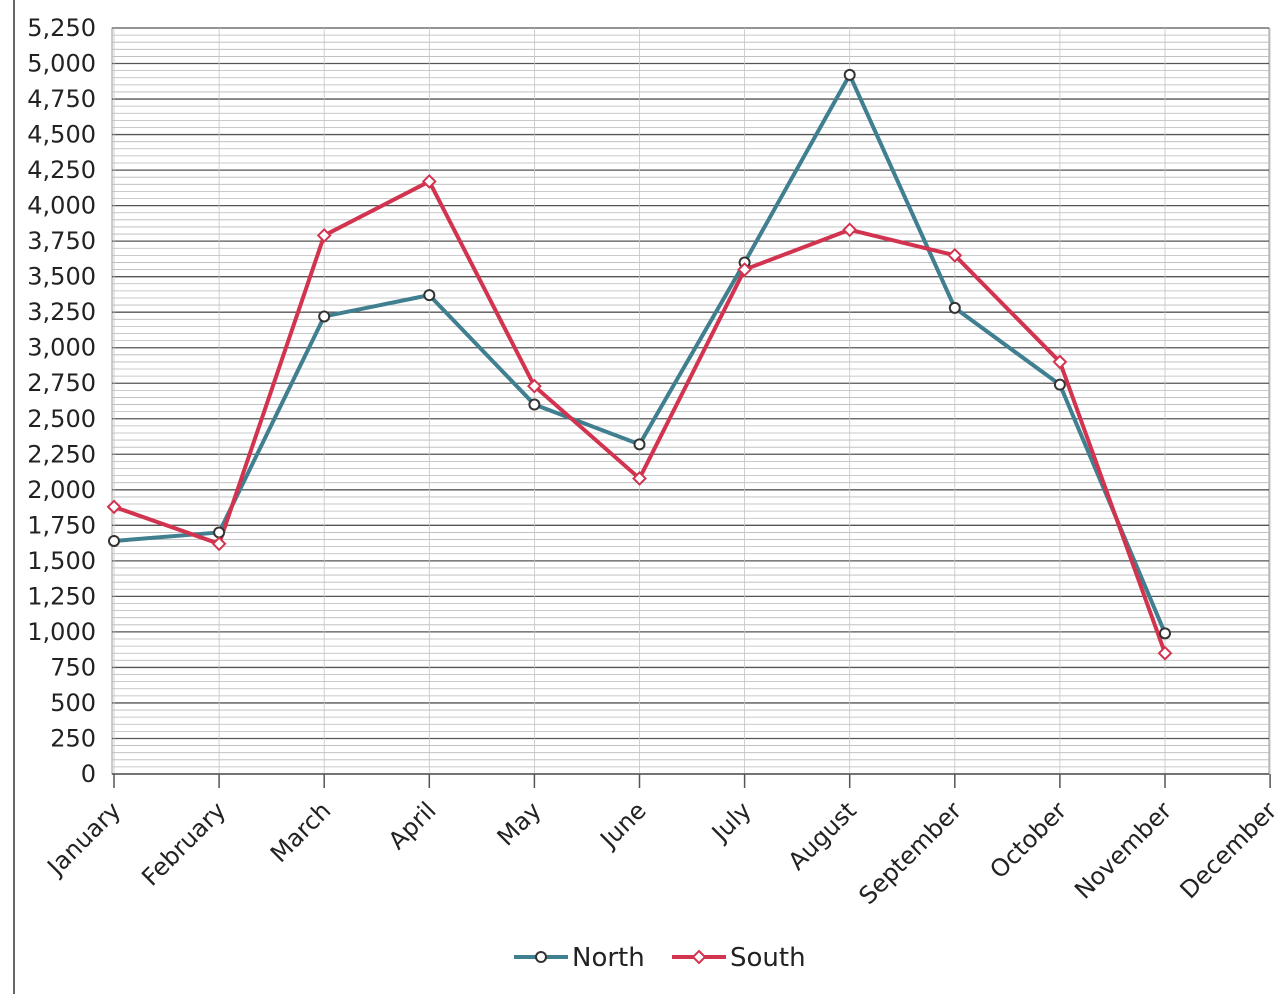 This screenshot has width=1281, height=994. What do you see at coordinates (61, 525) in the screenshot?
I see `y-tick-label: 1,750` at bounding box center [61, 525].